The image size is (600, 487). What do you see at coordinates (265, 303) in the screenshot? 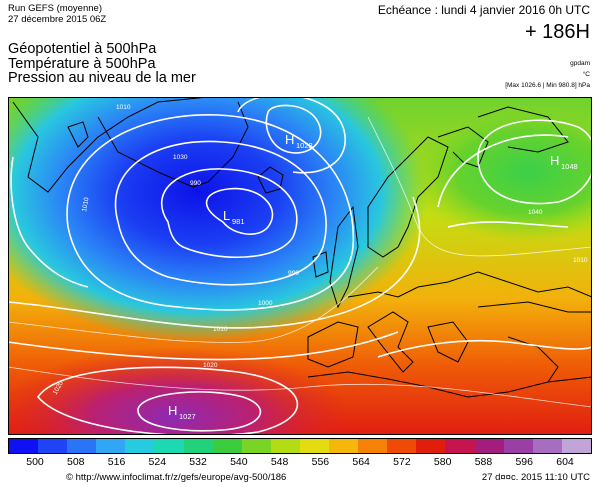
I see `isobar-label: 1000` at bounding box center [265, 303].